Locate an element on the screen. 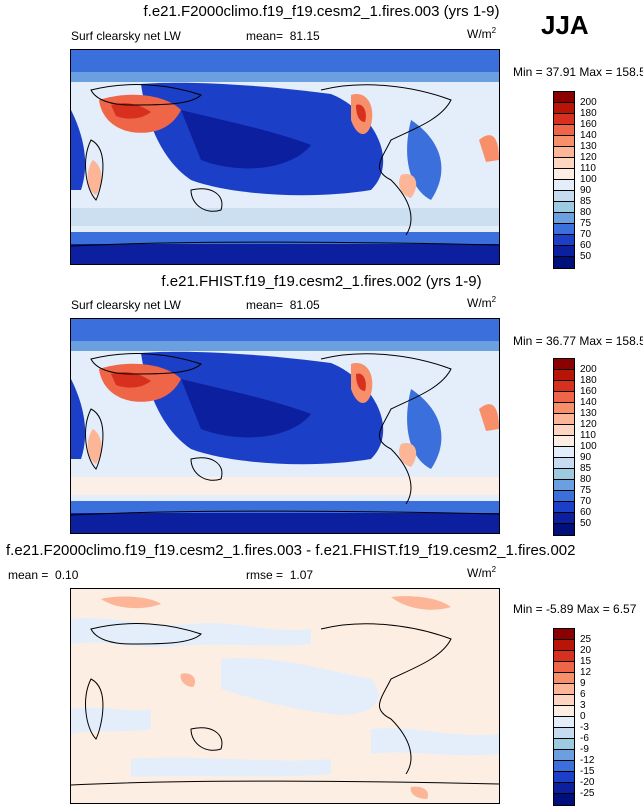 This screenshot has width=643, height=808. colorbar-label: 15 is located at coordinates (586, 661).